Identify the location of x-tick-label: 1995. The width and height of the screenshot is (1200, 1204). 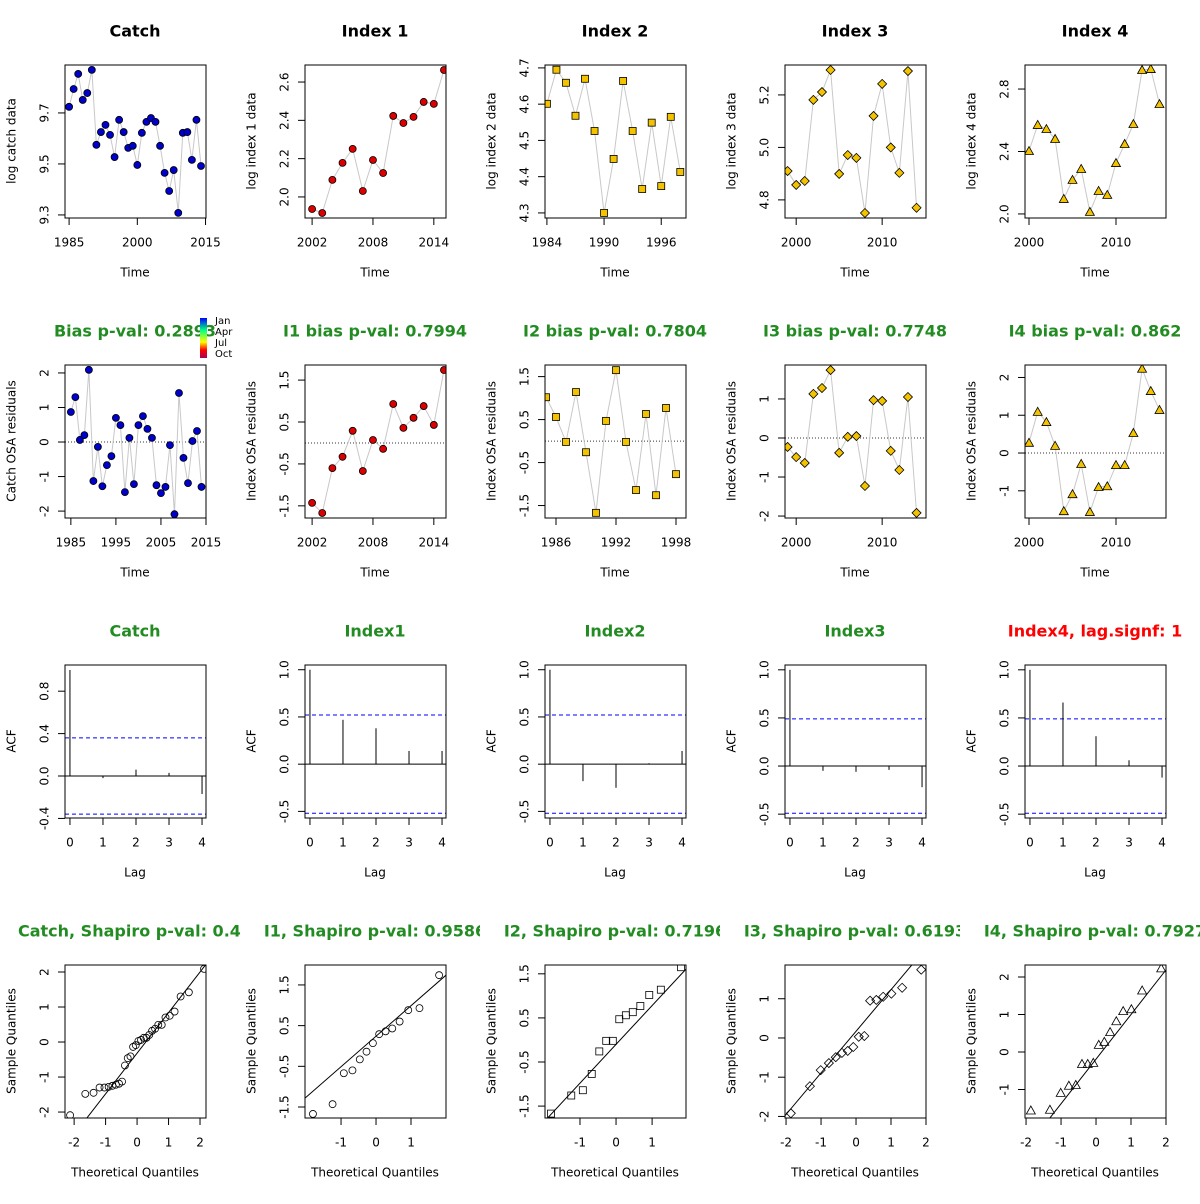
(116, 543).